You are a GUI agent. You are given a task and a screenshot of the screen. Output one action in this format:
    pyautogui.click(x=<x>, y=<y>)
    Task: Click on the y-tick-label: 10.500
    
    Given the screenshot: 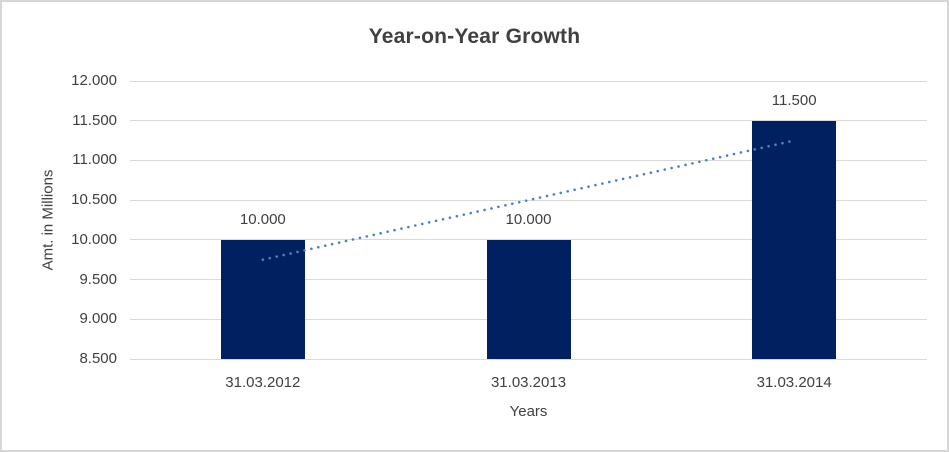 What is the action you would take?
    pyautogui.click(x=94, y=200)
    